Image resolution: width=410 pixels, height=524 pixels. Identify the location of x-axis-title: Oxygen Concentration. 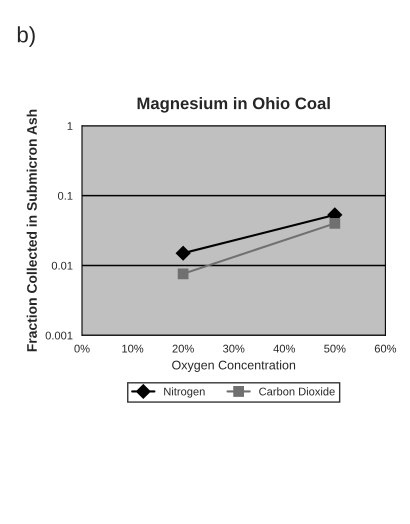
(234, 366).